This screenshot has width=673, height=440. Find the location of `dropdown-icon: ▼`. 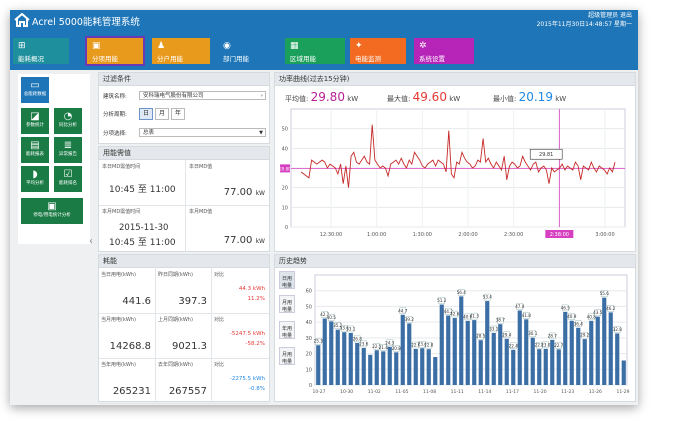

dropdown-icon: ▼ is located at coordinates (261, 133).